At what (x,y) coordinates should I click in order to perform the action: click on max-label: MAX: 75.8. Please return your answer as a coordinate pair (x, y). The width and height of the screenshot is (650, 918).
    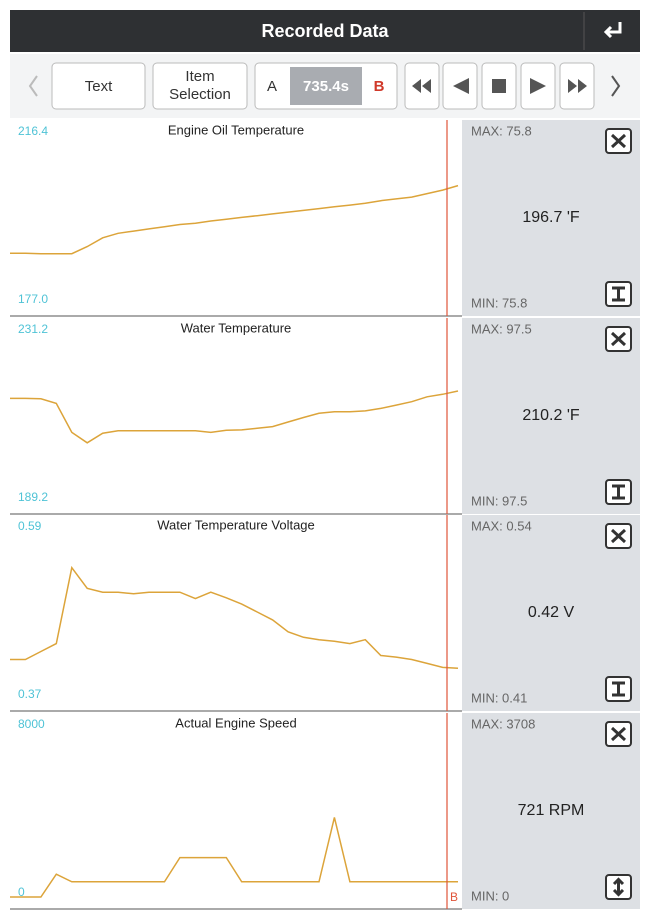
    Looking at the image, I should click on (501, 130).